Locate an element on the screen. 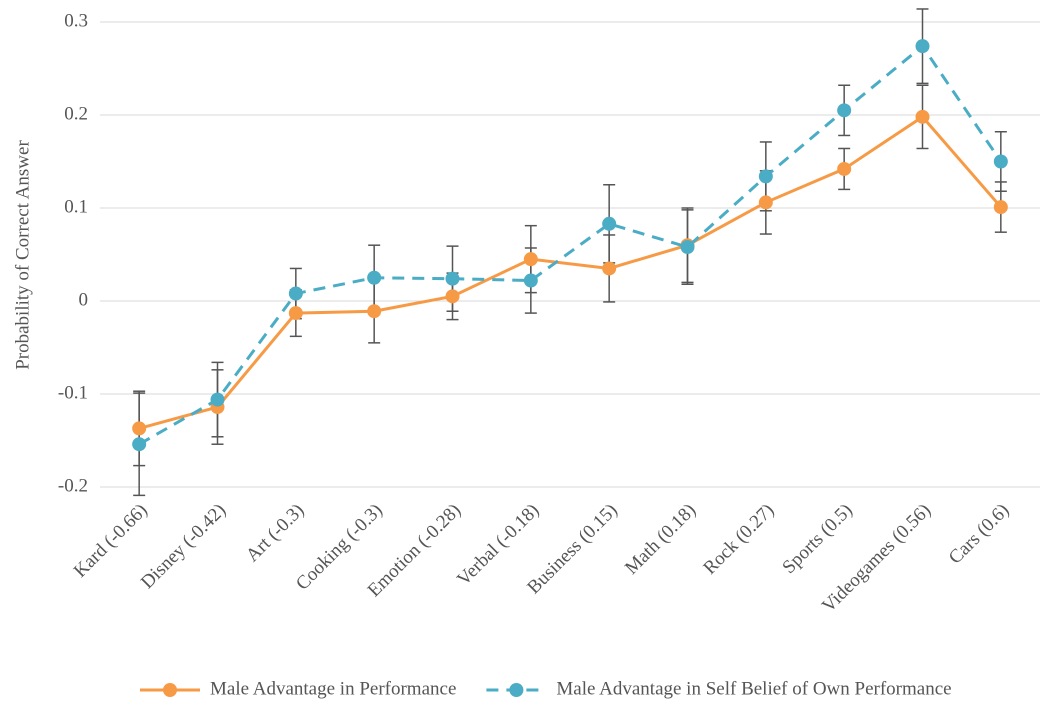 The width and height of the screenshot is (1056, 708). x-tick-label: Sports (0.5) is located at coordinates (817, 539).